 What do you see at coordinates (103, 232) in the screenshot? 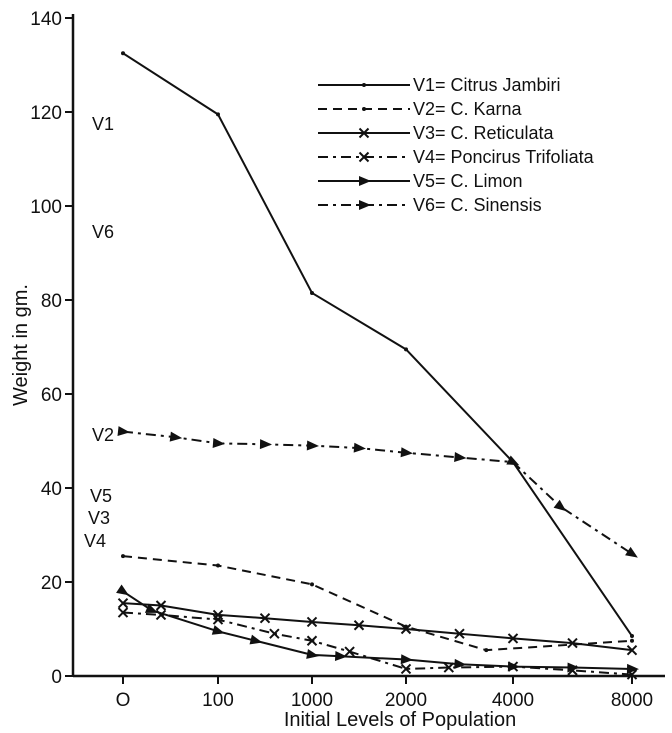
I see `series-label-V6: V6` at bounding box center [103, 232].